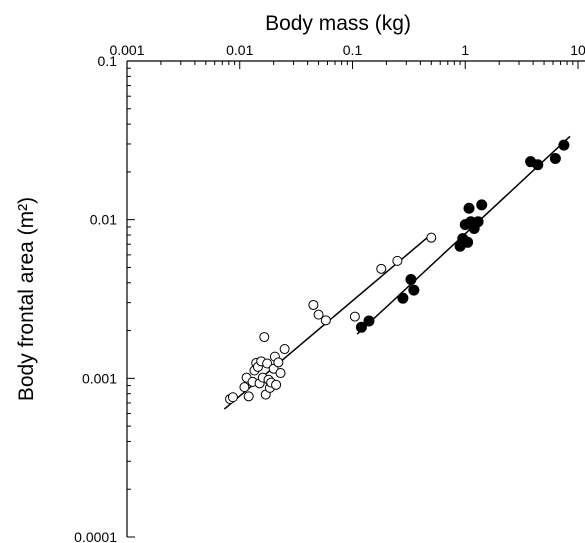 The width and height of the screenshot is (585, 543). What do you see at coordinates (95, 298) in the screenshot?
I see `y-axis-tick-labels: 0.1 0.01 0.001 0.0001` at bounding box center [95, 298].